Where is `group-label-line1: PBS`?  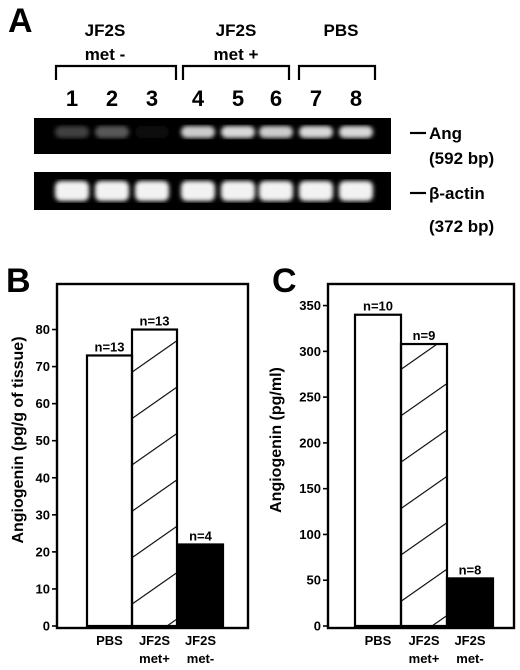
group-label-line1: PBS is located at coordinates (341, 30).